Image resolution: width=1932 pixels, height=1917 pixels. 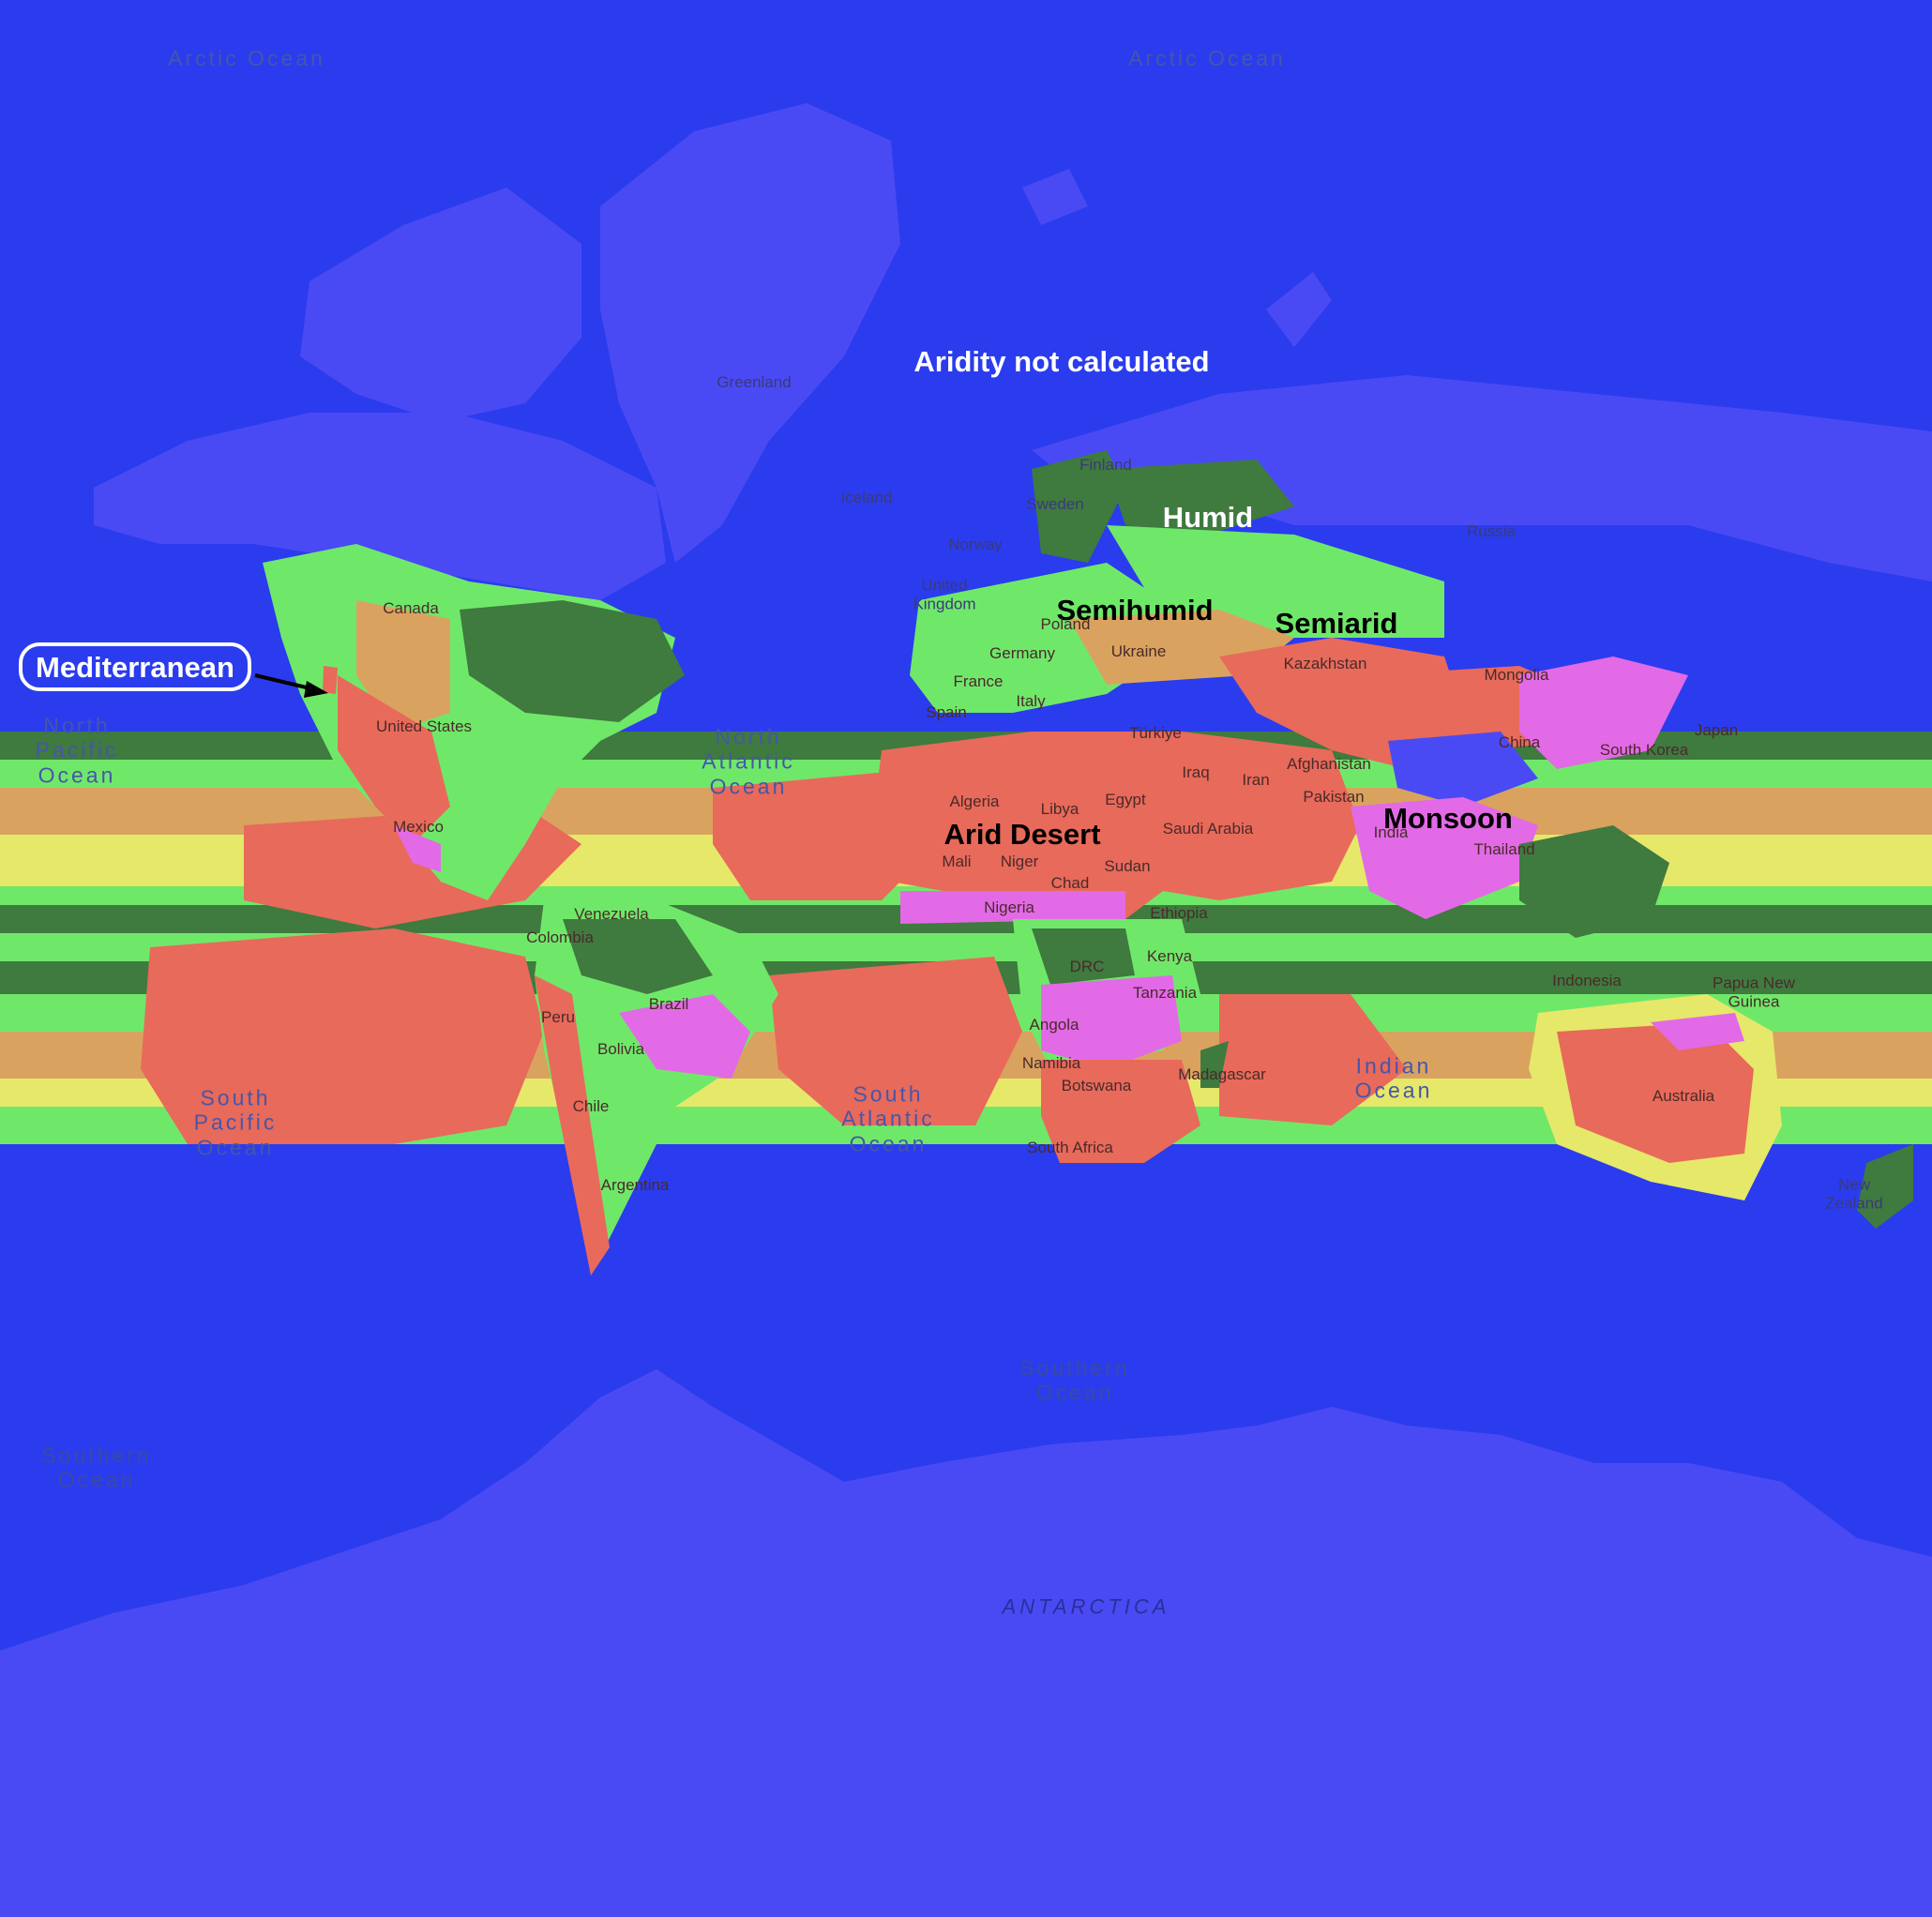 I want to click on russia-humid, so click(x=1200, y=502).